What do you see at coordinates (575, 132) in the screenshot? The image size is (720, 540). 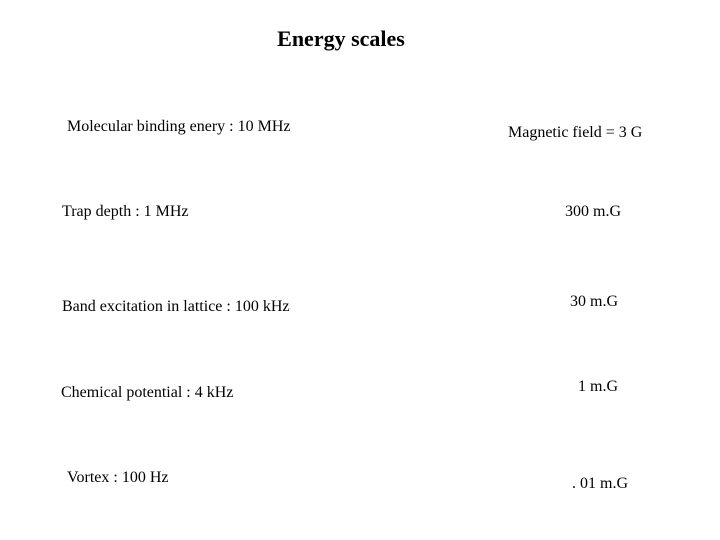 I see `field-item-magnetic-field: Magnetic field = 3 G` at bounding box center [575, 132].